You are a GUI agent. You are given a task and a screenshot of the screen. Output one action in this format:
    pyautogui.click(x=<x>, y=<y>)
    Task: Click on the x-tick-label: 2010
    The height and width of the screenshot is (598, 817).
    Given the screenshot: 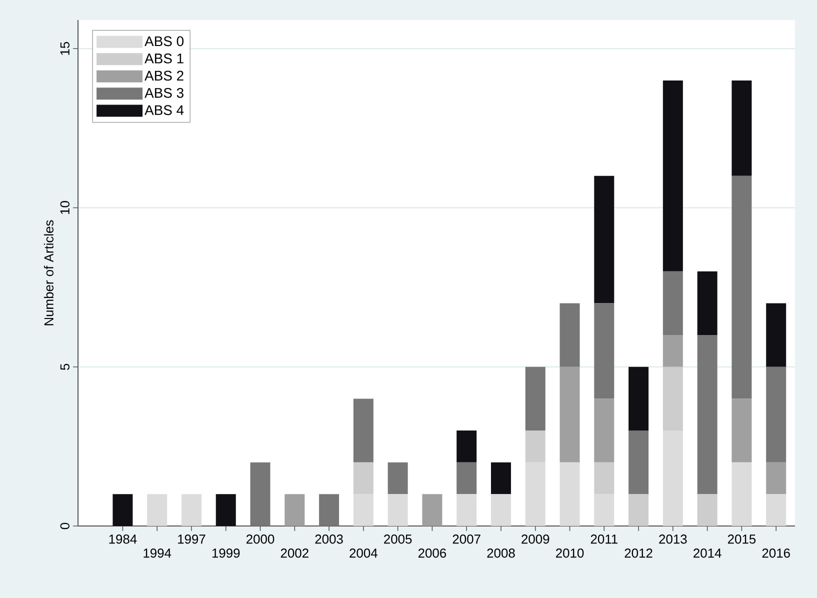 What is the action you would take?
    pyautogui.click(x=570, y=553)
    